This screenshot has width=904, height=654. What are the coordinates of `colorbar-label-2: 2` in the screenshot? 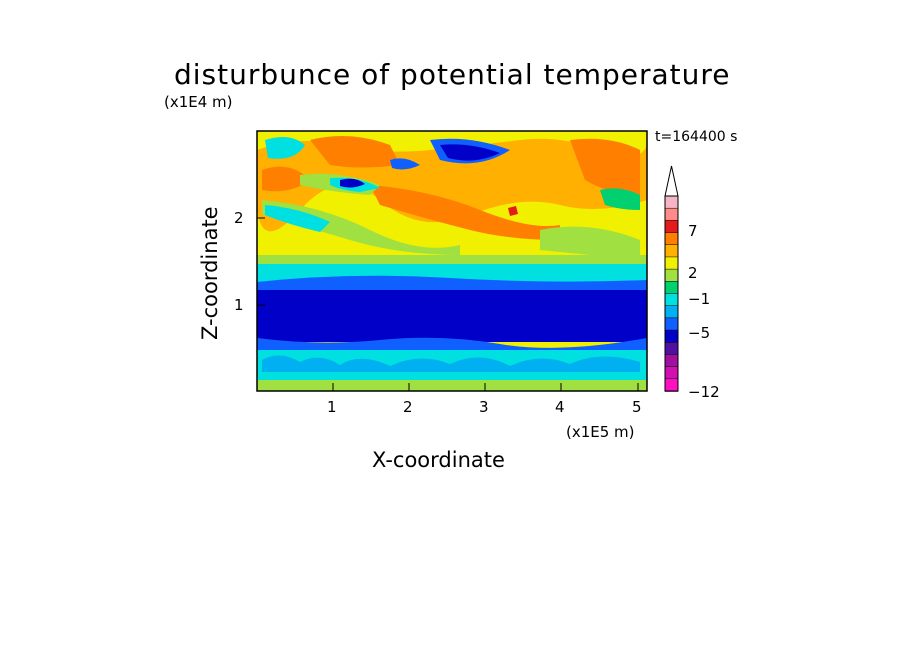 It's located at (693, 273).